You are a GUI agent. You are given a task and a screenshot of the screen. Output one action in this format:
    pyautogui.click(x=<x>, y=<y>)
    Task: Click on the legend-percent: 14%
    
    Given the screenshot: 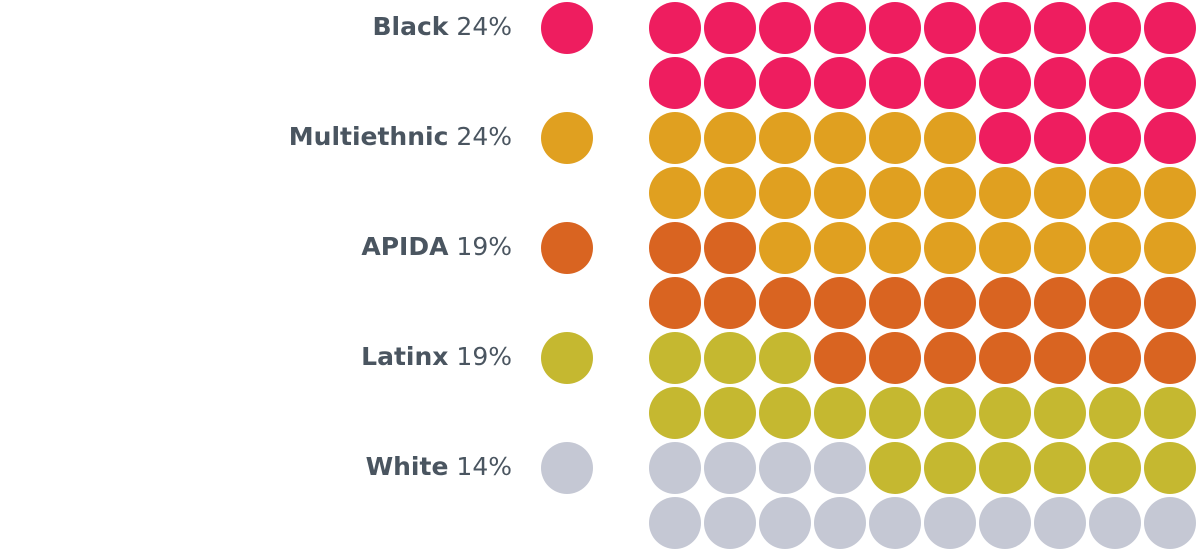 What is the action you would take?
    pyautogui.click(x=484, y=466)
    